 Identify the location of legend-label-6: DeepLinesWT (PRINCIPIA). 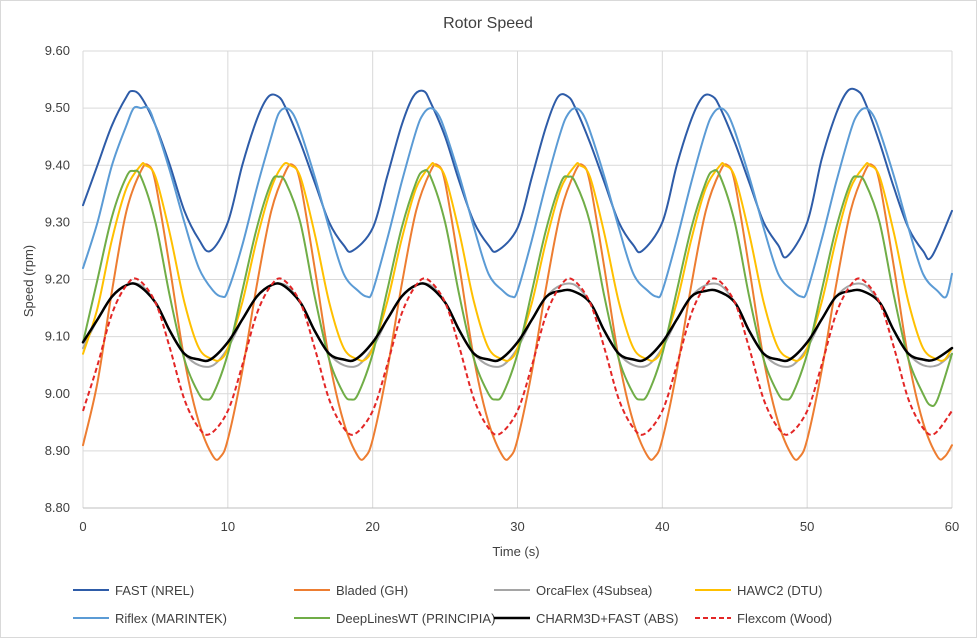
(415, 618).